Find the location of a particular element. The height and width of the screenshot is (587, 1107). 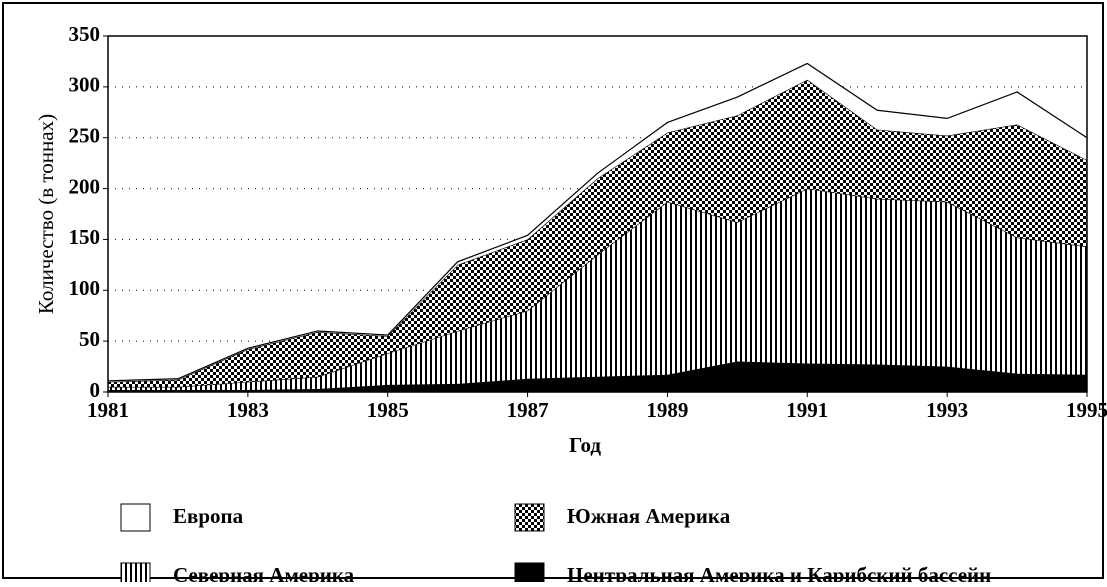

x-tick-label: 1981 is located at coordinates (108, 410).